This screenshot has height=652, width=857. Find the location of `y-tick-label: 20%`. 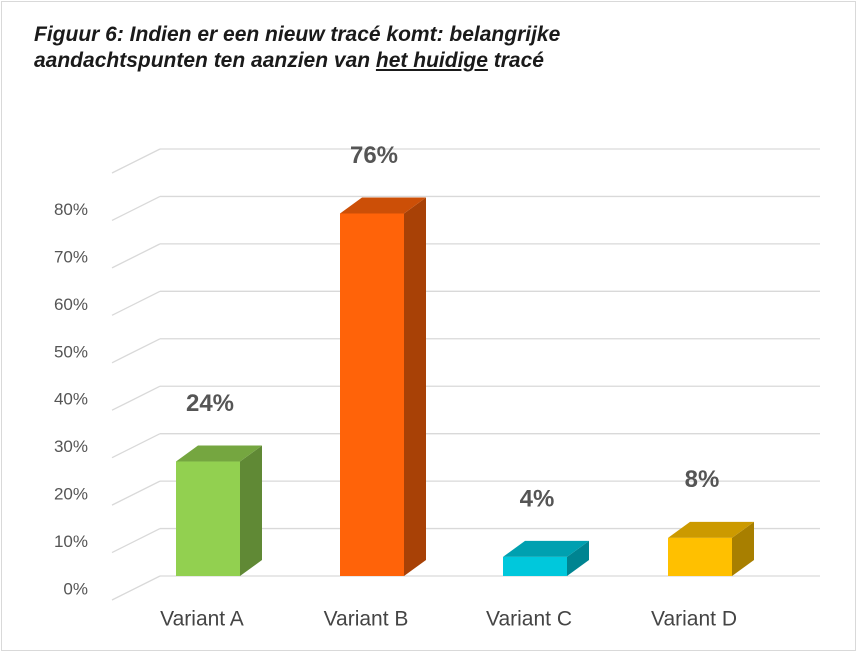

y-tick-label: 20% is located at coordinates (71, 494).